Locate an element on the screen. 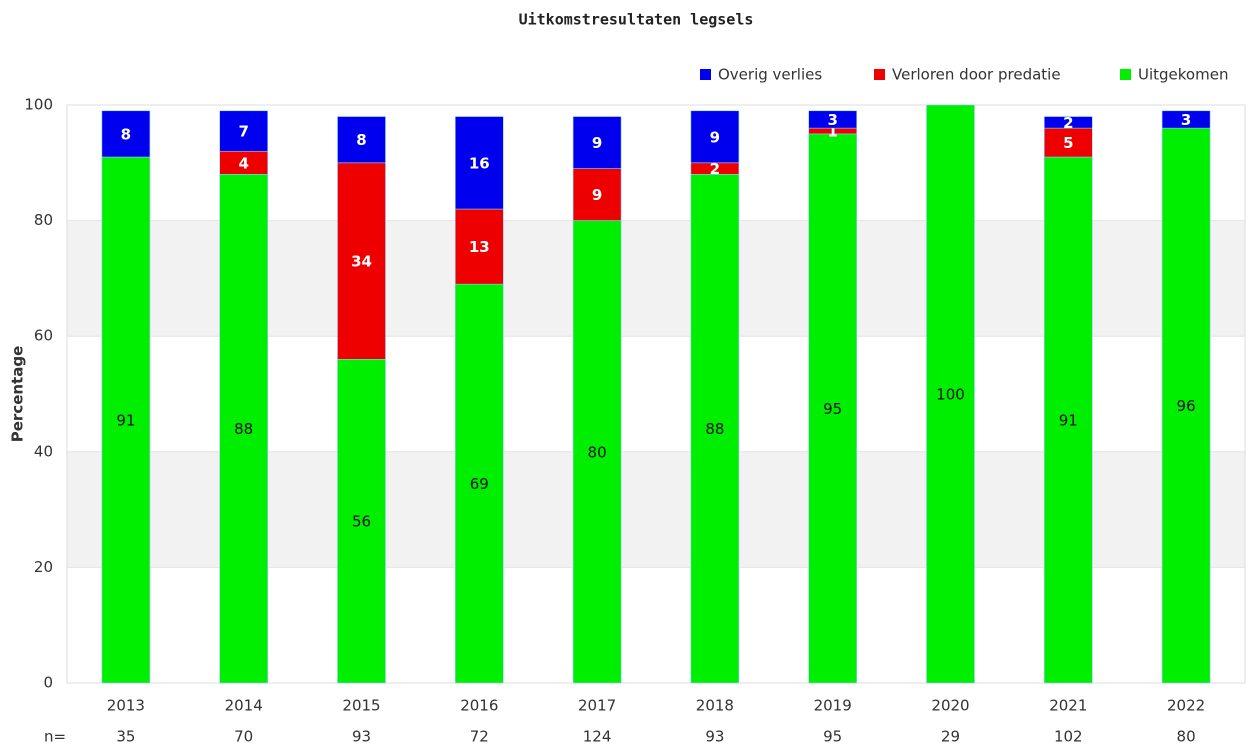 This screenshot has height=744, width=1256. x-tick-label: 2013 is located at coordinates (126, 706).